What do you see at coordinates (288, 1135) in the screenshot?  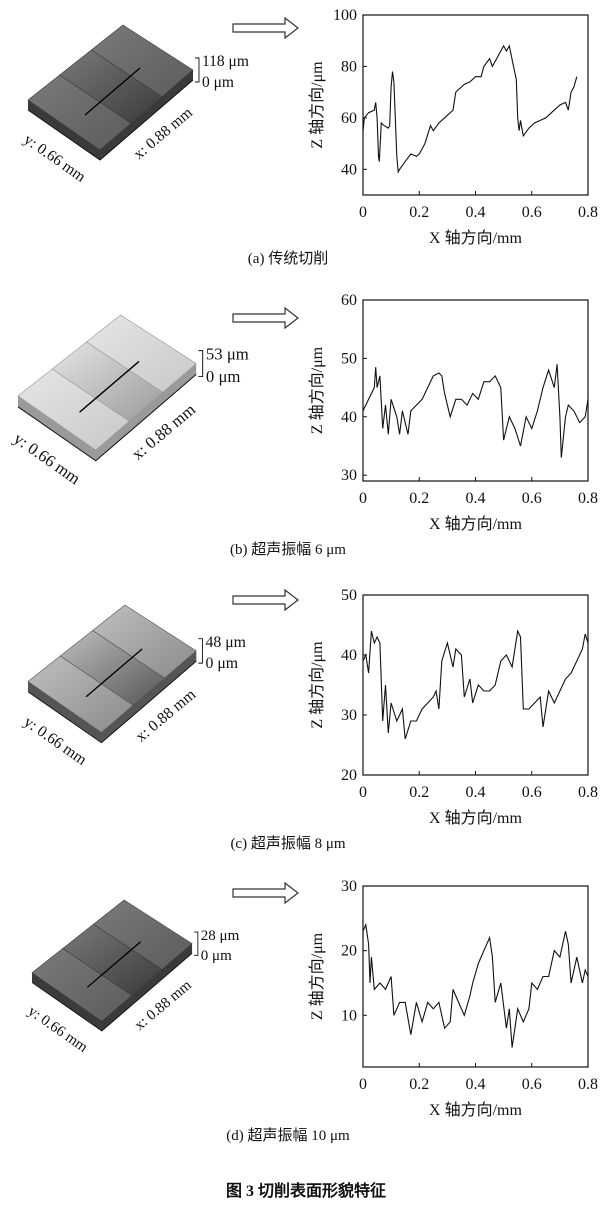 I see `panel-caption: (d) 超声振幅 10 μm` at bounding box center [288, 1135].